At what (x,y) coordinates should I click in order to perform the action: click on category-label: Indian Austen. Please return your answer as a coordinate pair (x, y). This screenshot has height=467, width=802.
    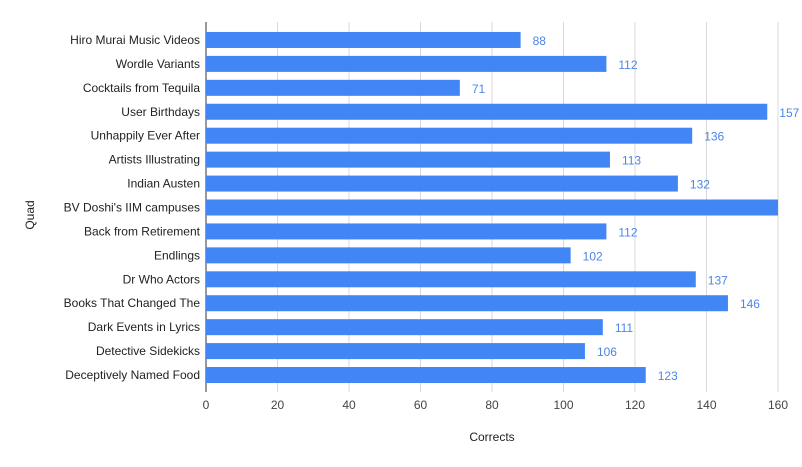
    Looking at the image, I should click on (163, 184).